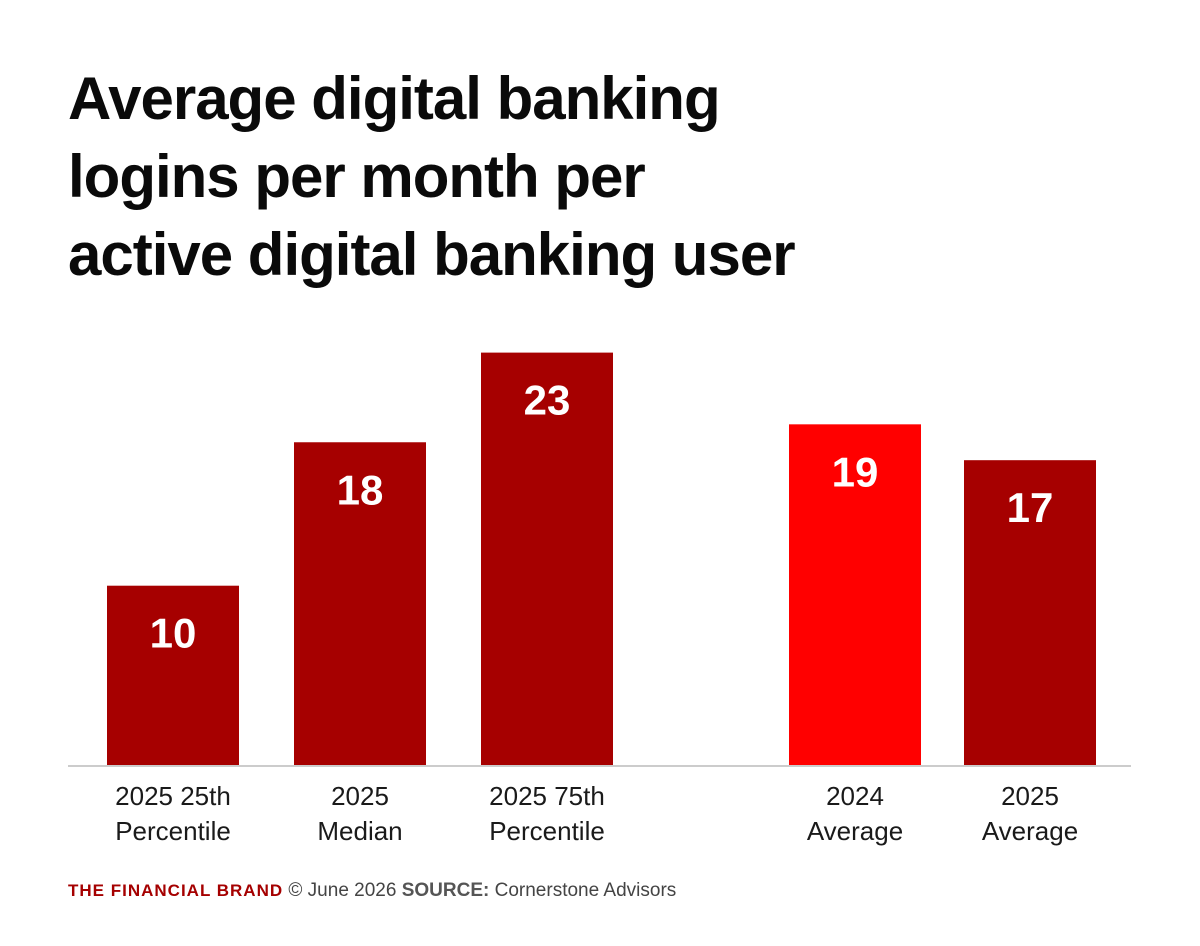 This screenshot has height=946, width=1200. What do you see at coordinates (1030, 796) in the screenshot?
I see `category-label-5-line-1: 2025` at bounding box center [1030, 796].